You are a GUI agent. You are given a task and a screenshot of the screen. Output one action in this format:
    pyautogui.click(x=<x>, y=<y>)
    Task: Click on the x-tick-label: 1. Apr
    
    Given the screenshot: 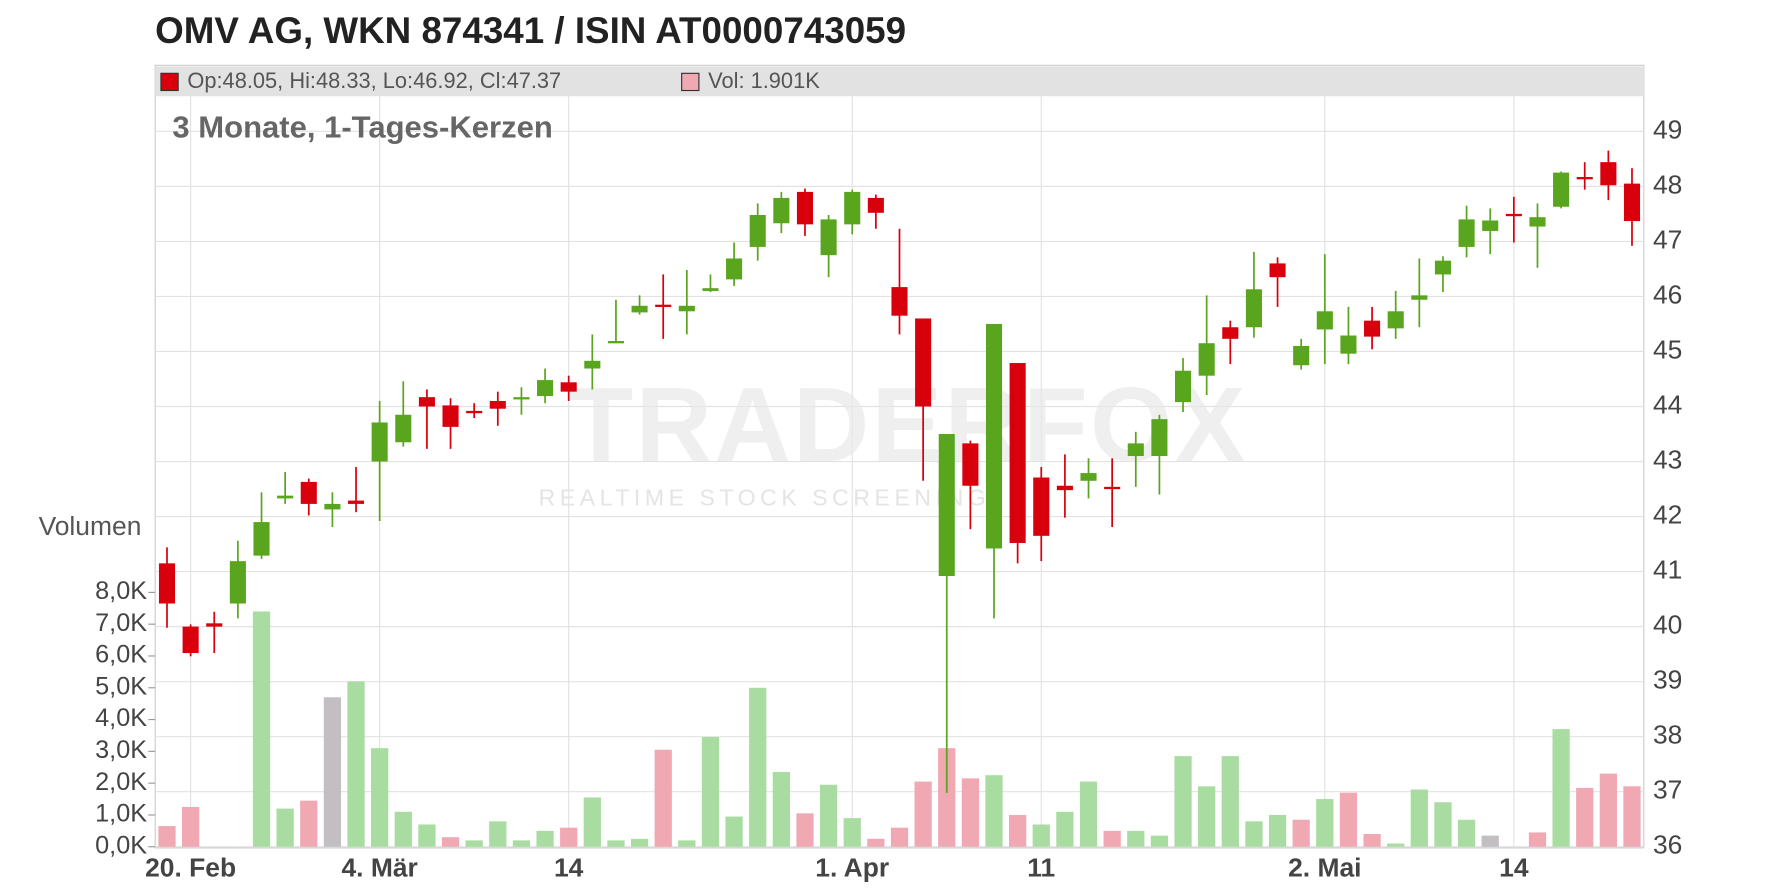 What is the action you would take?
    pyautogui.click(x=852, y=868)
    